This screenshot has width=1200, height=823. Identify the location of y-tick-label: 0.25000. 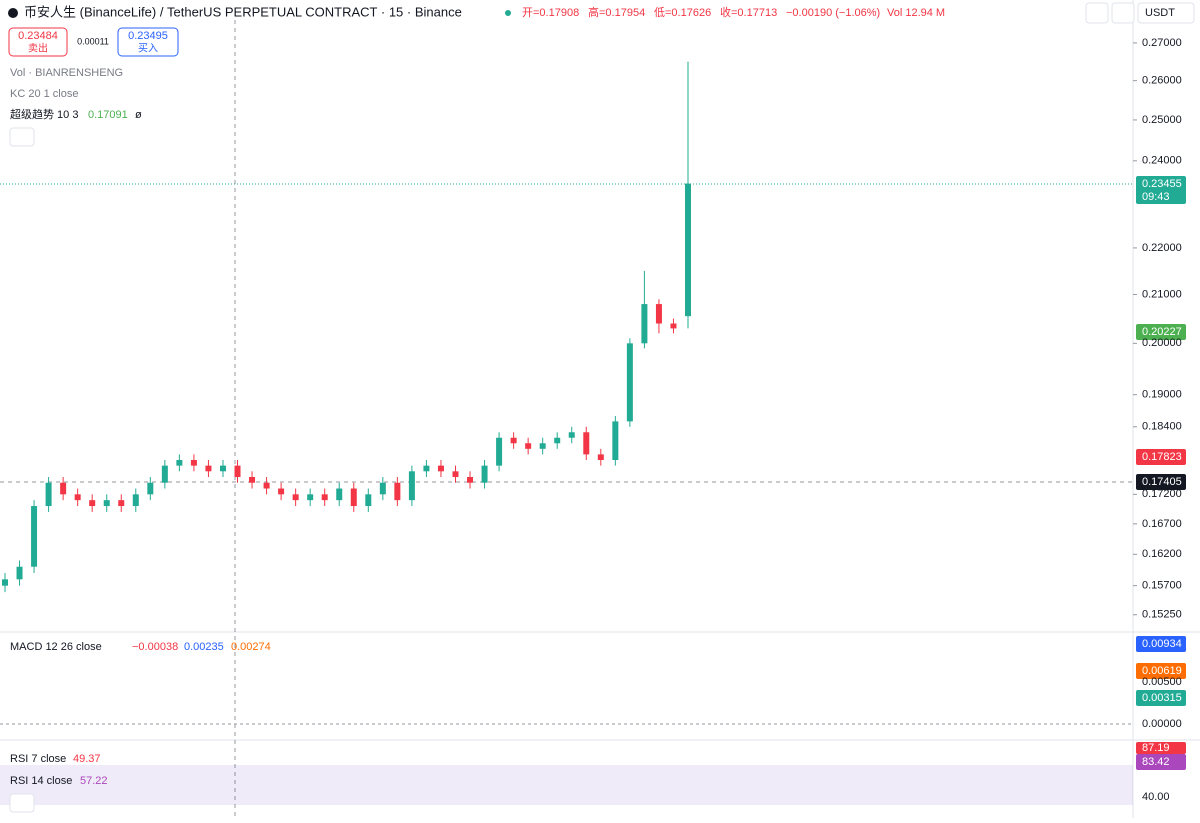
(1162, 120).